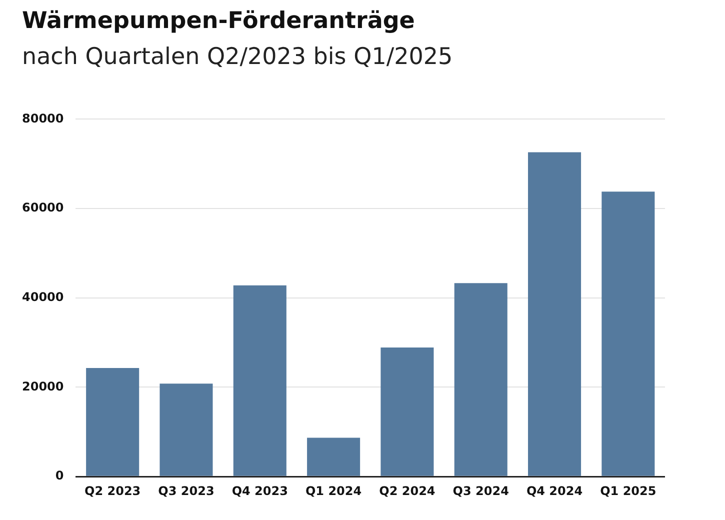 Image resolution: width=725 pixels, height=520 pixels. Describe the element at coordinates (260, 491) in the screenshot. I see `x-tick-label: Q4 2023` at that location.